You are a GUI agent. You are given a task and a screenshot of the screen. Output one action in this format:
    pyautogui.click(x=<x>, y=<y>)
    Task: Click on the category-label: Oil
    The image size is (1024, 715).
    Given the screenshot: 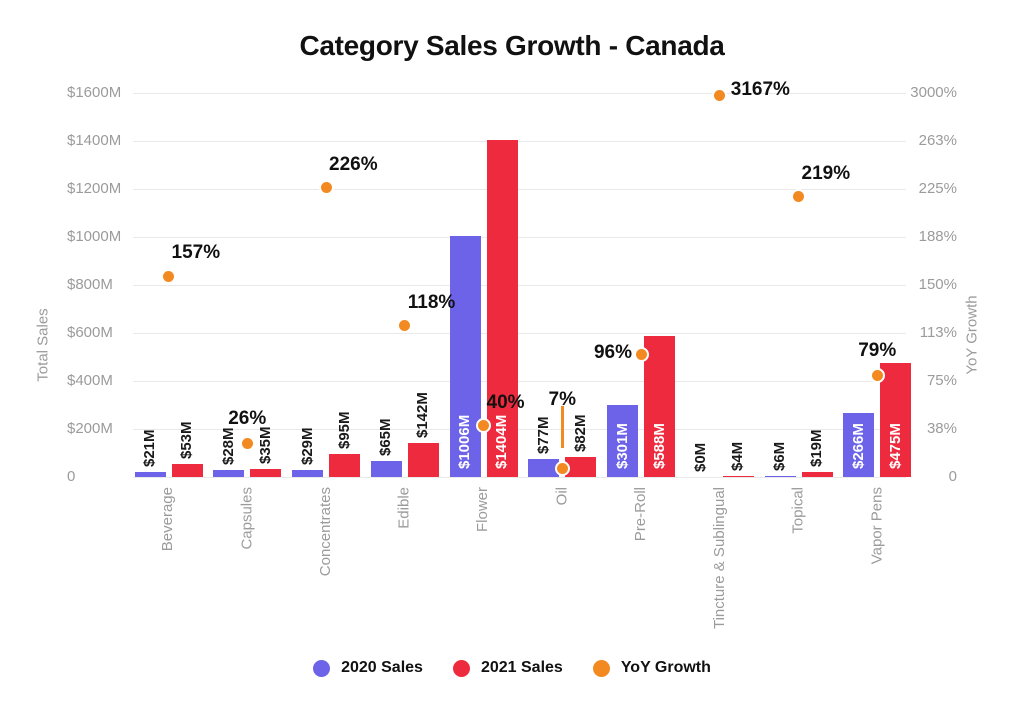 What is the action you would take?
    pyautogui.click(x=562, y=496)
    